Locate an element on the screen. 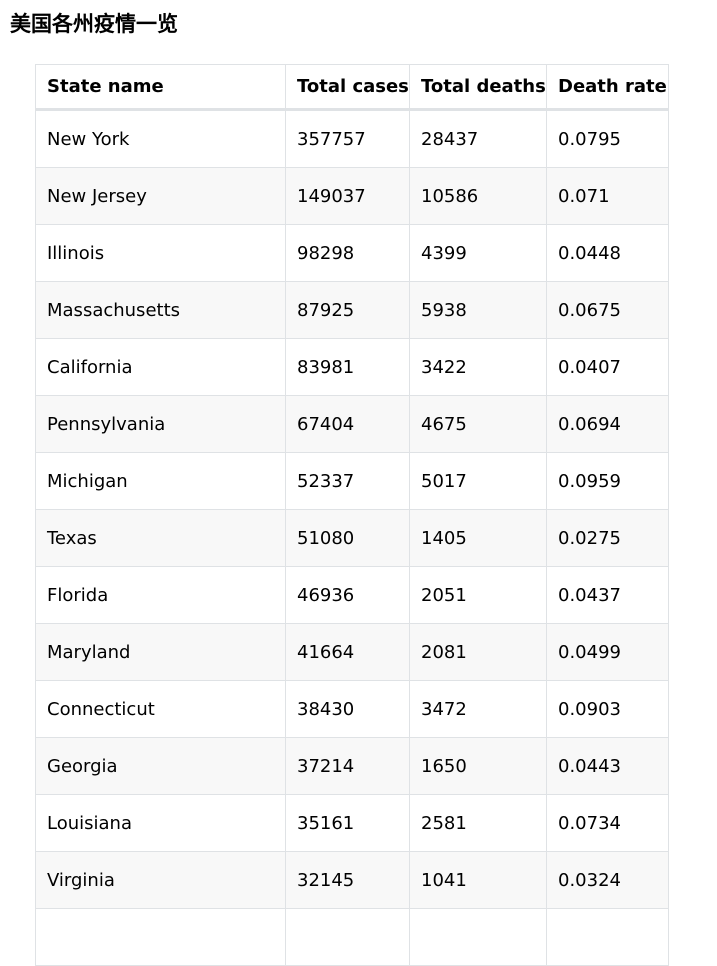  cell-total-deaths: 4399 is located at coordinates (478, 253).